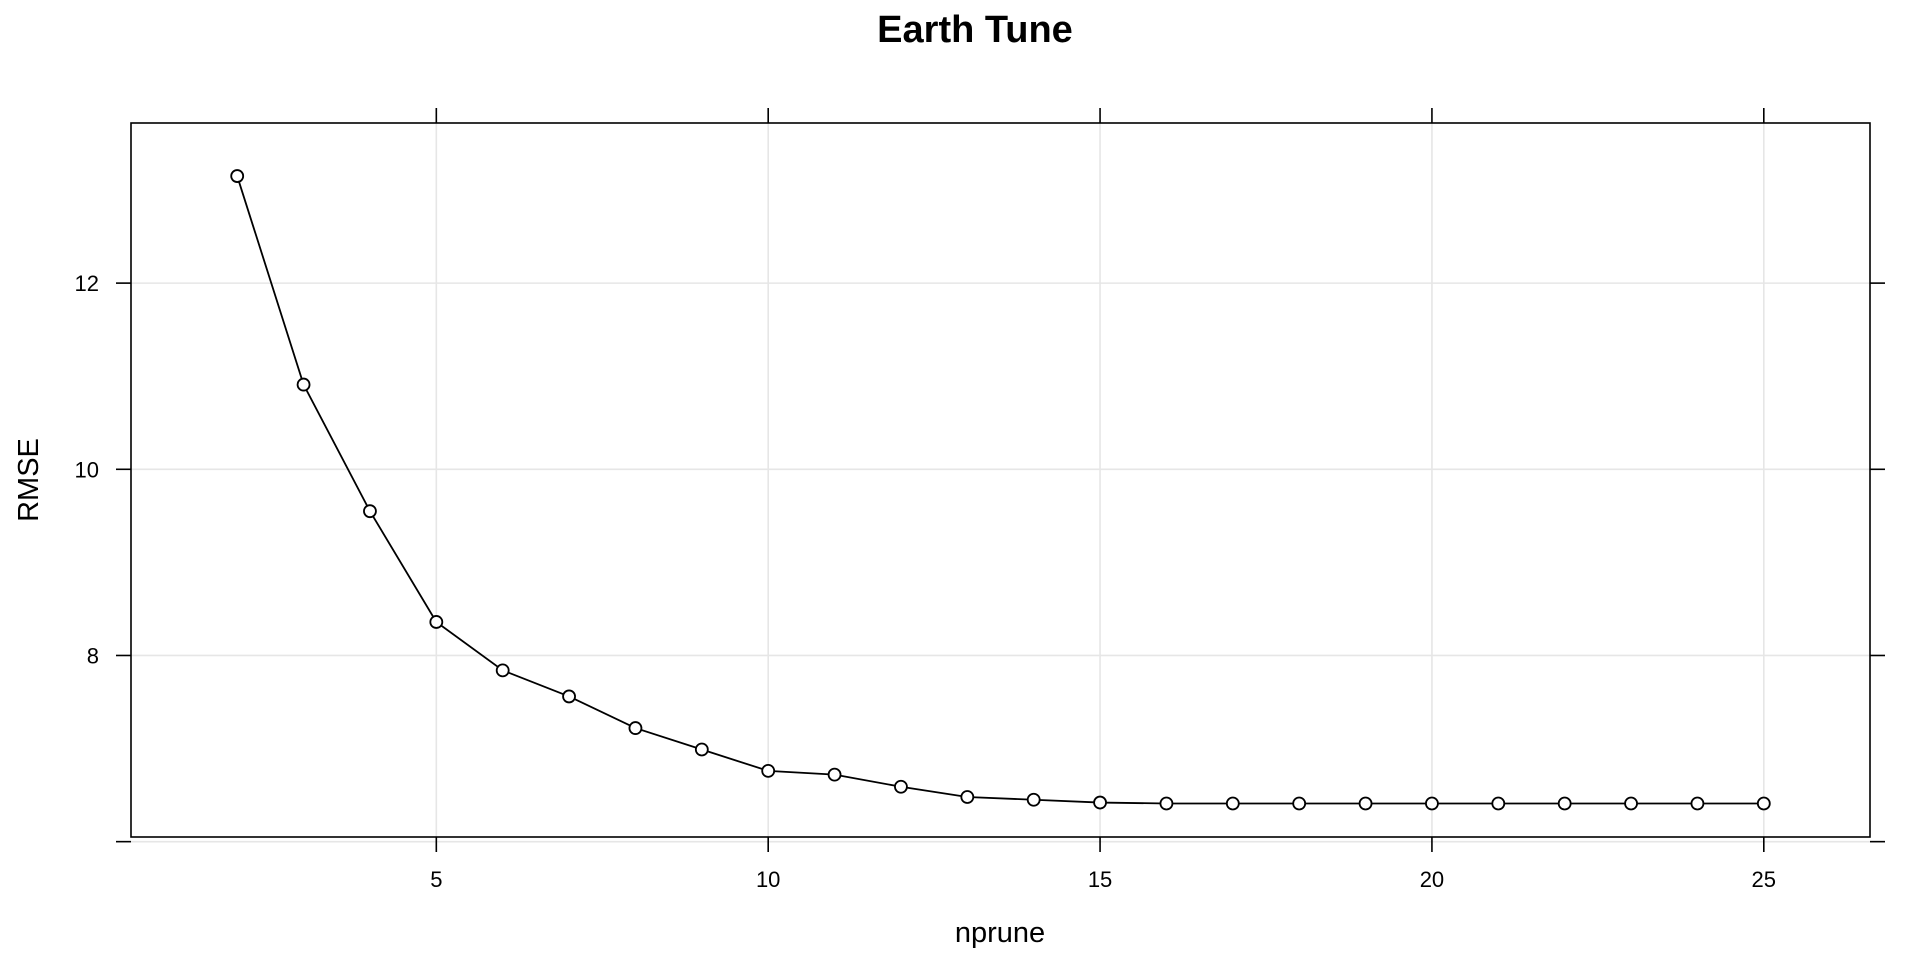 This screenshot has height=960, width=1920. What do you see at coordinates (436, 879) in the screenshot?
I see `x-tick-label: 5` at bounding box center [436, 879].